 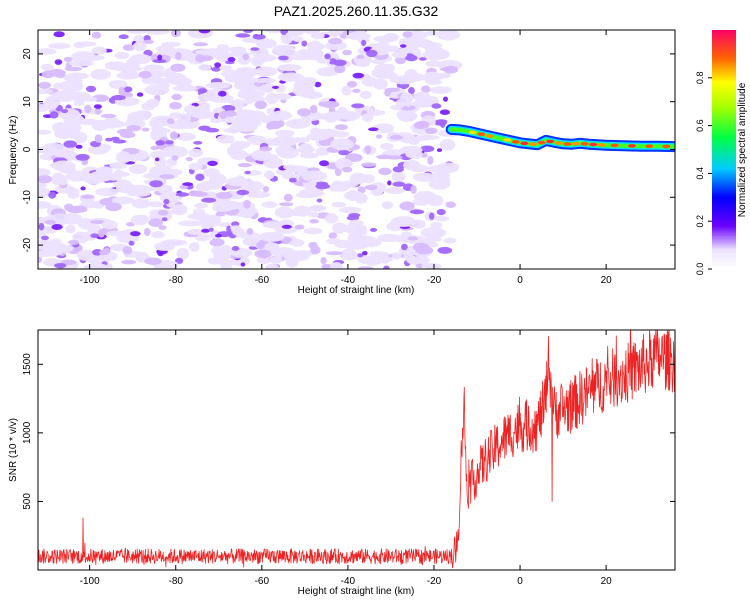 What do you see at coordinates (700, 173) in the screenshot?
I see `colorbar-tick-label: 0.4` at bounding box center [700, 173].